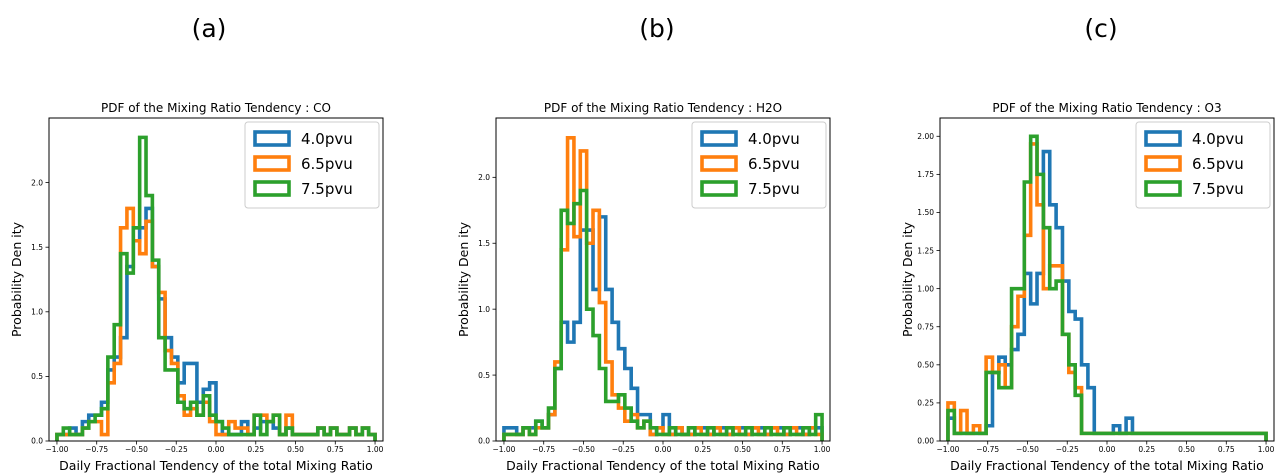  I want to click on panel-label: (a), so click(209, 28).